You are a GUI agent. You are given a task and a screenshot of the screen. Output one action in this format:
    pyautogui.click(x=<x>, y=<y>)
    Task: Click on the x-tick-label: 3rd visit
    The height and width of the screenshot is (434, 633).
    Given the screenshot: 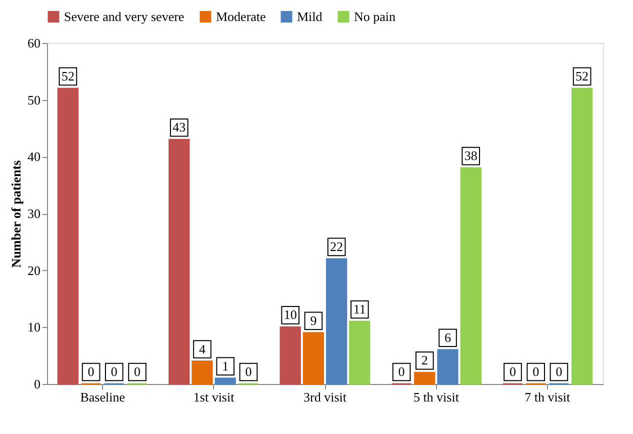 What is the action you would take?
    pyautogui.click(x=325, y=397)
    